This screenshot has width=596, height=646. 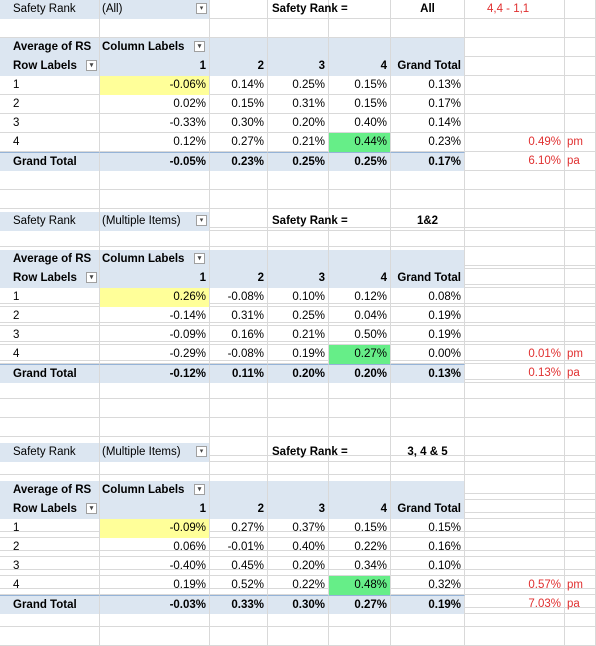 What do you see at coordinates (239, 585) in the screenshot?
I see `value-cell: 0.52%` at bounding box center [239, 585].